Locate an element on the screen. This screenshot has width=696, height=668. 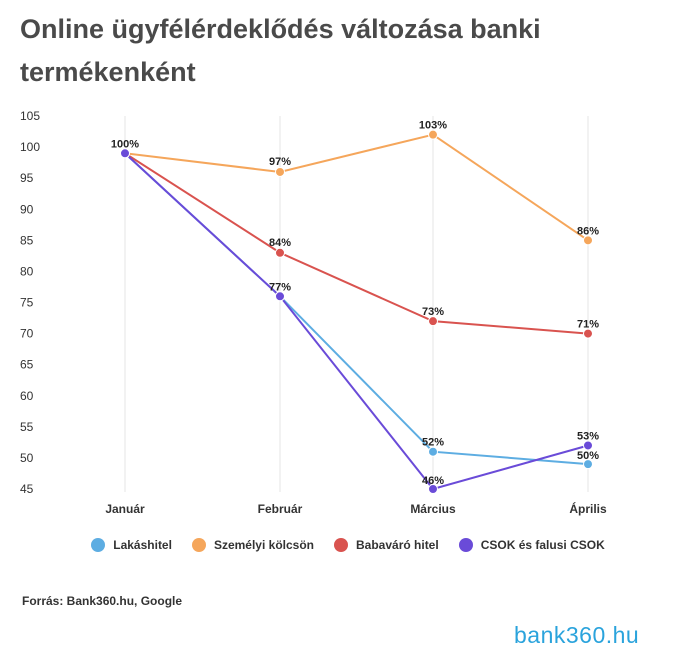
data-label: 97% is located at coordinates (280, 162).